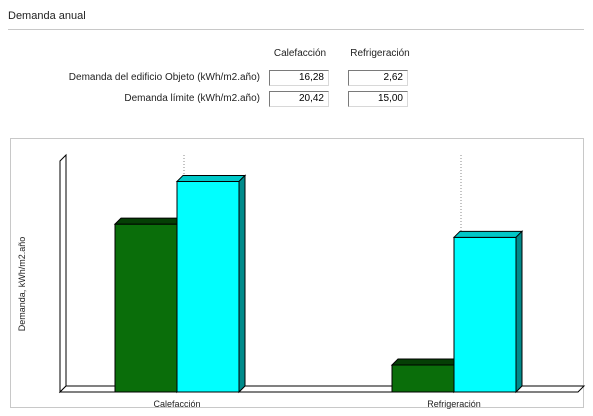 This screenshot has height=416, width=593. What do you see at coordinates (47, 16) in the screenshot?
I see `group-title: Demanda anual` at bounding box center [47, 16].